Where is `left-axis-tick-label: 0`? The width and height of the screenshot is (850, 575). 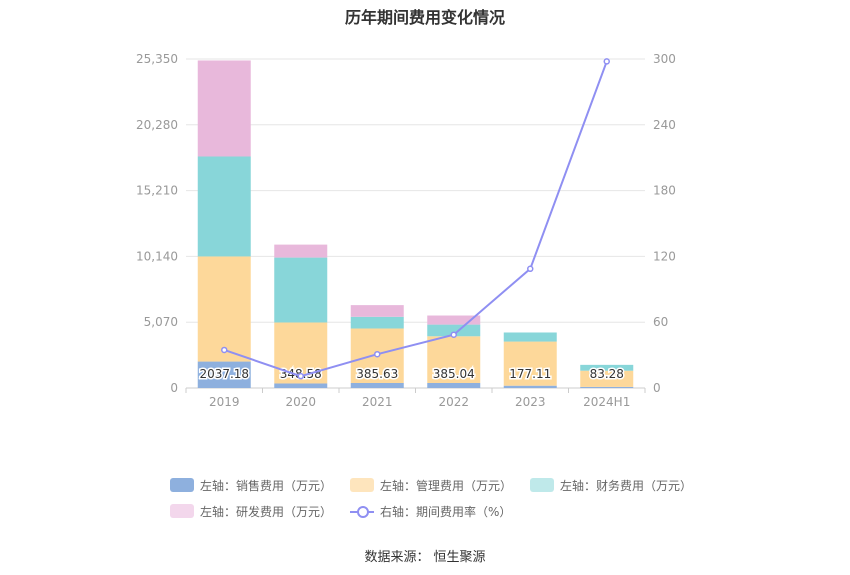
left-axis-tick-label: 0 is located at coordinates (174, 388).